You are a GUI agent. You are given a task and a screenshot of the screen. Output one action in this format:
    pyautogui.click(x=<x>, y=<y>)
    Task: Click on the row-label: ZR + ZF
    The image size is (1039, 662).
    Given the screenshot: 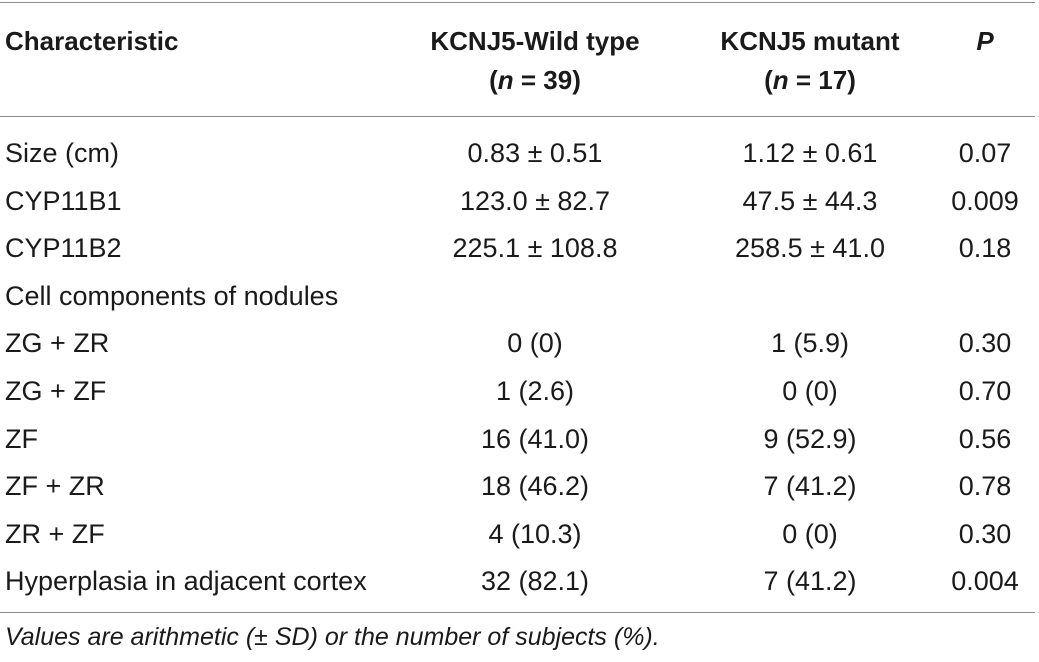 What is the action you would take?
    pyautogui.click(x=55, y=534)
    